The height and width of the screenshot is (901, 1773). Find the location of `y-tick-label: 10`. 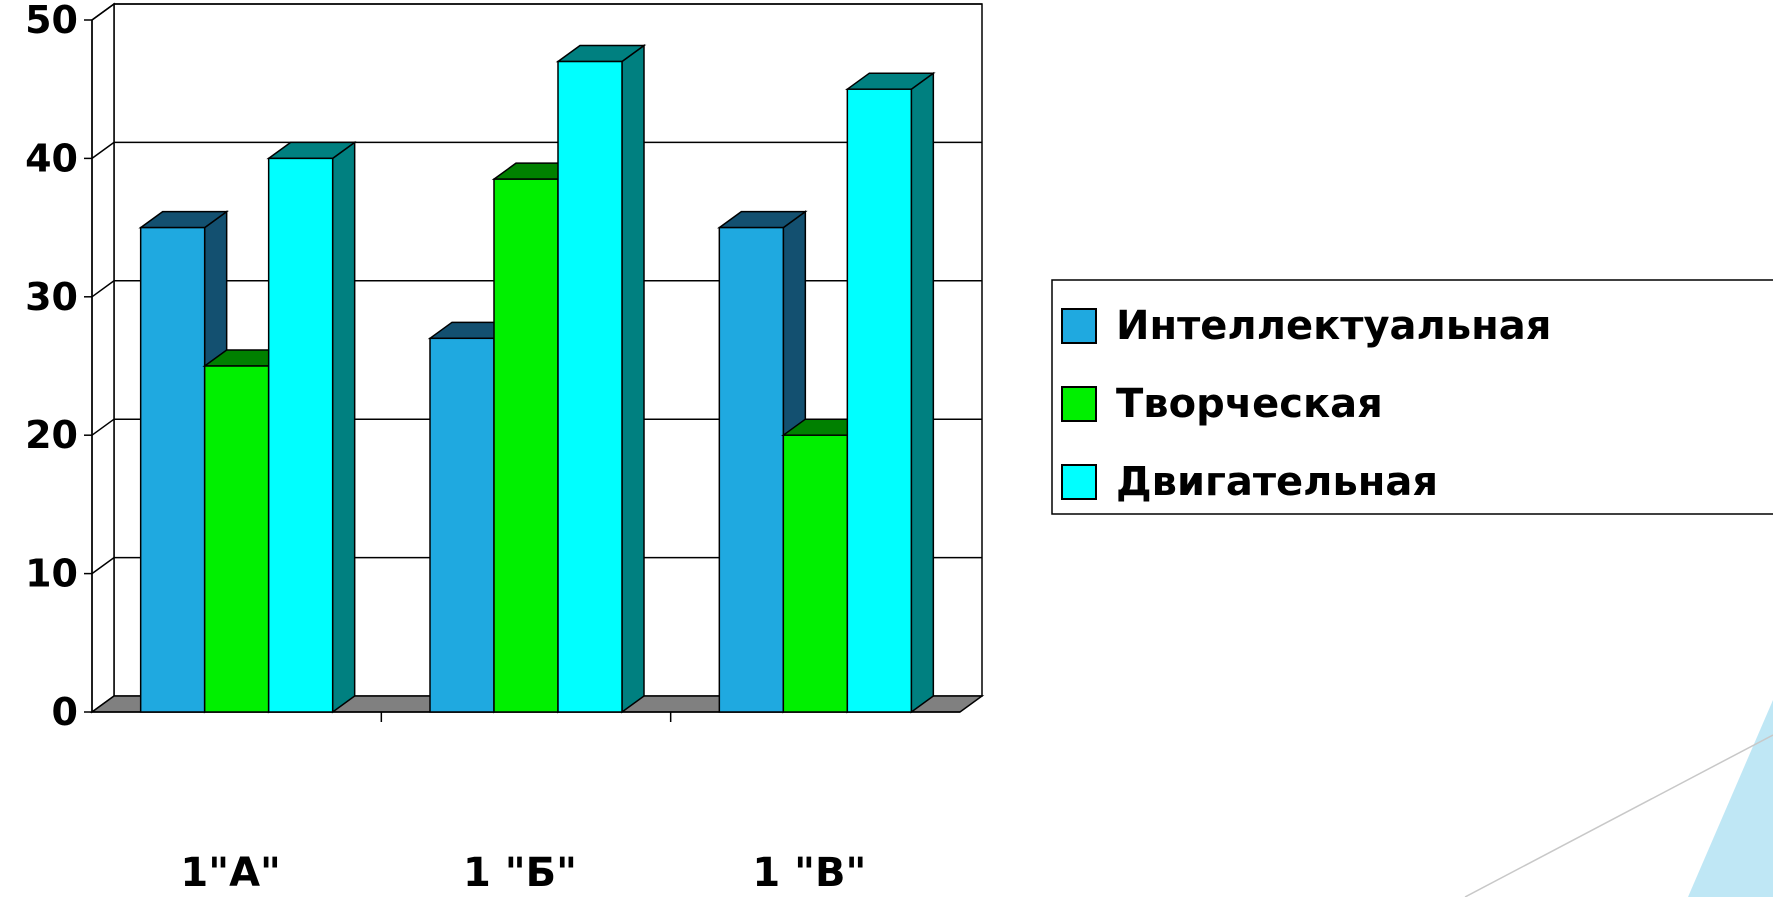

y-tick-label: 10 is located at coordinates (51, 574).